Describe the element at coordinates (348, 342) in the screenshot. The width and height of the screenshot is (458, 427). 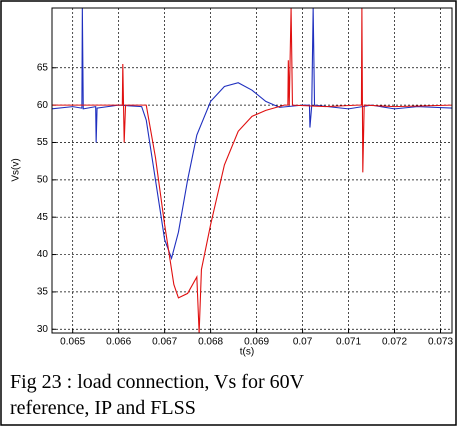
I see `x-tick-label: 0.071` at that location.